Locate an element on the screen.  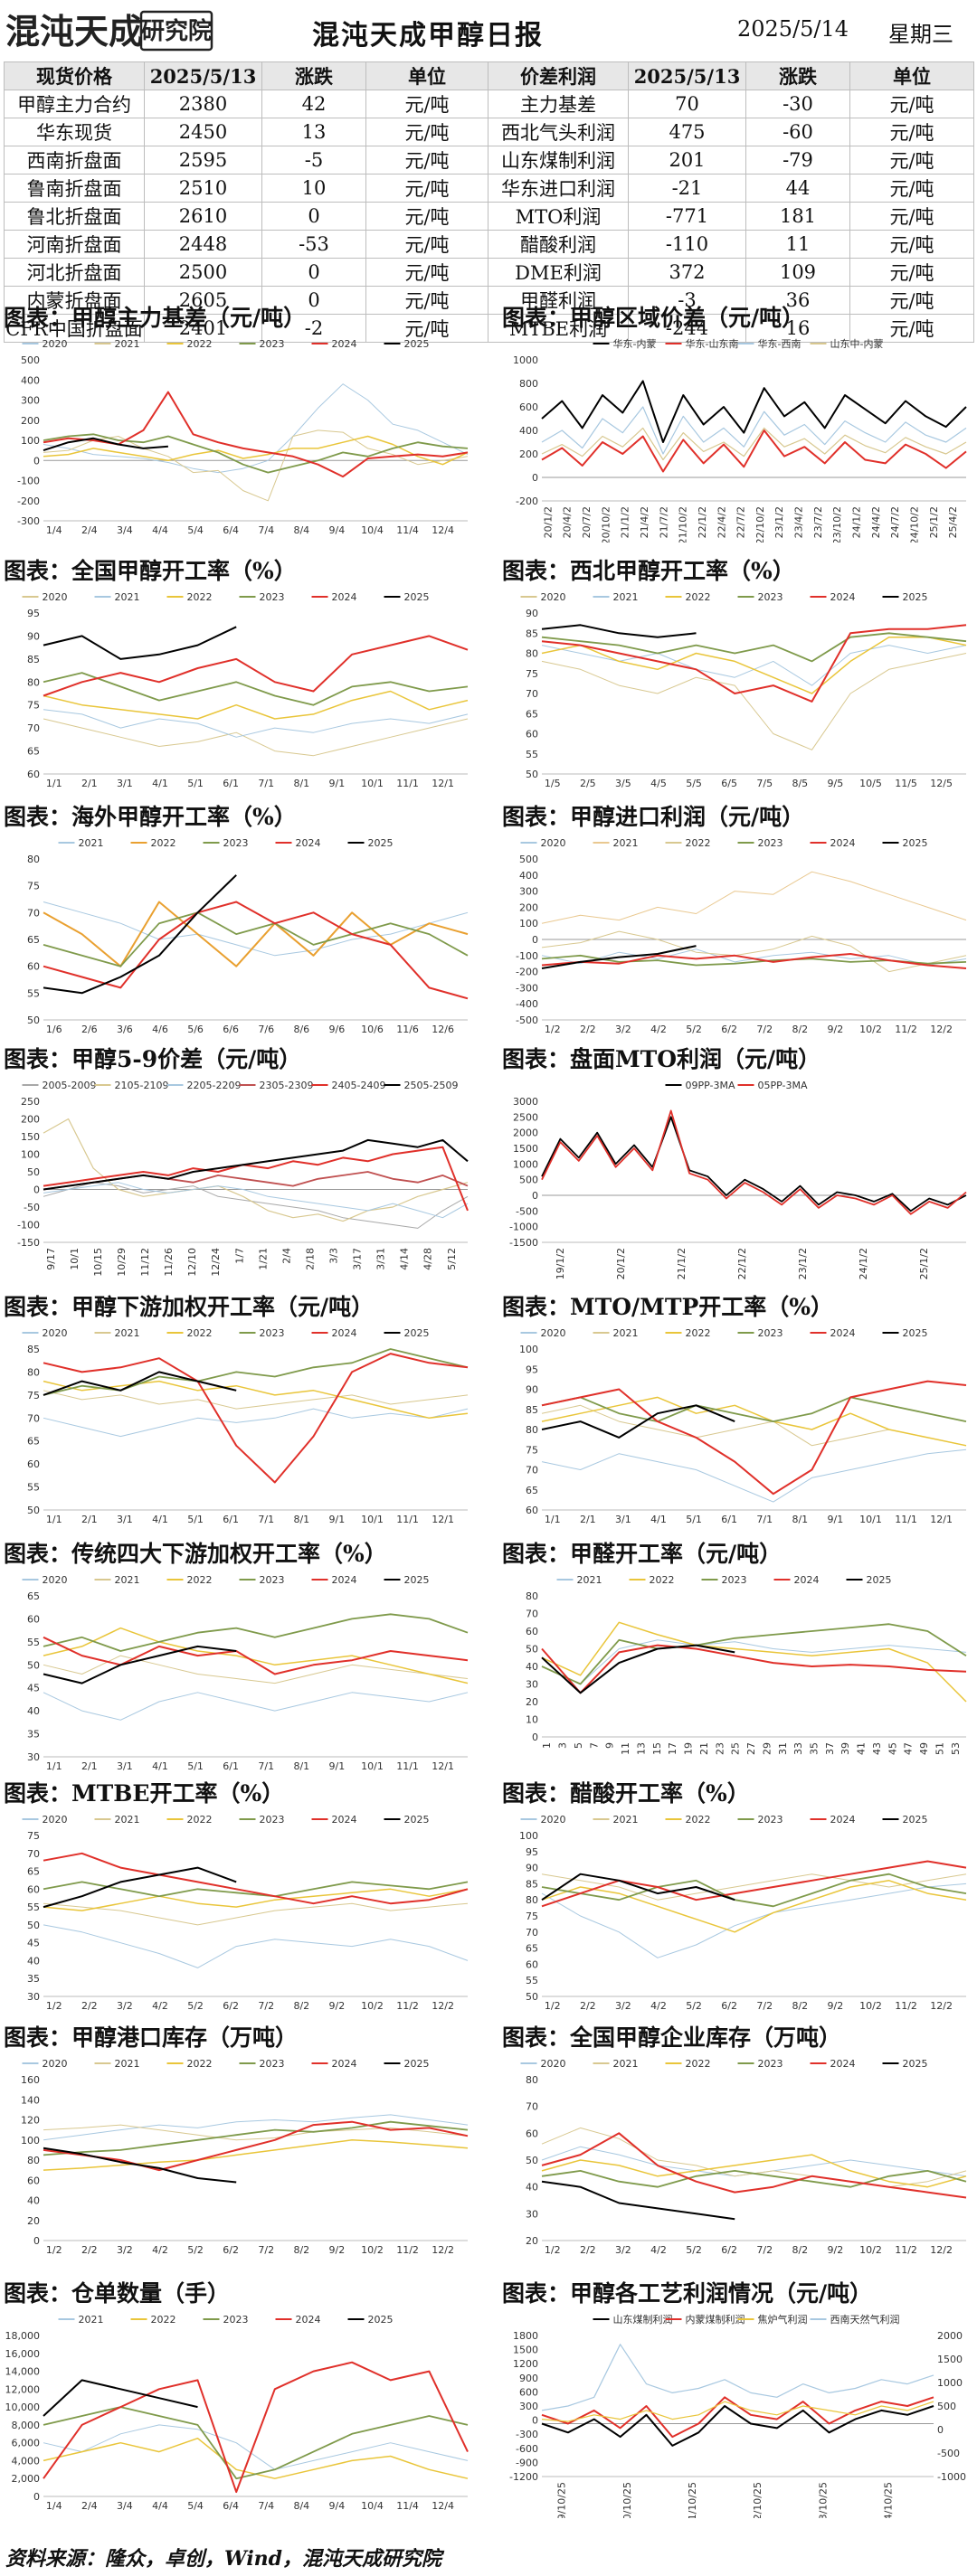
y-tick-label: 200 is located at coordinates (528, 454).